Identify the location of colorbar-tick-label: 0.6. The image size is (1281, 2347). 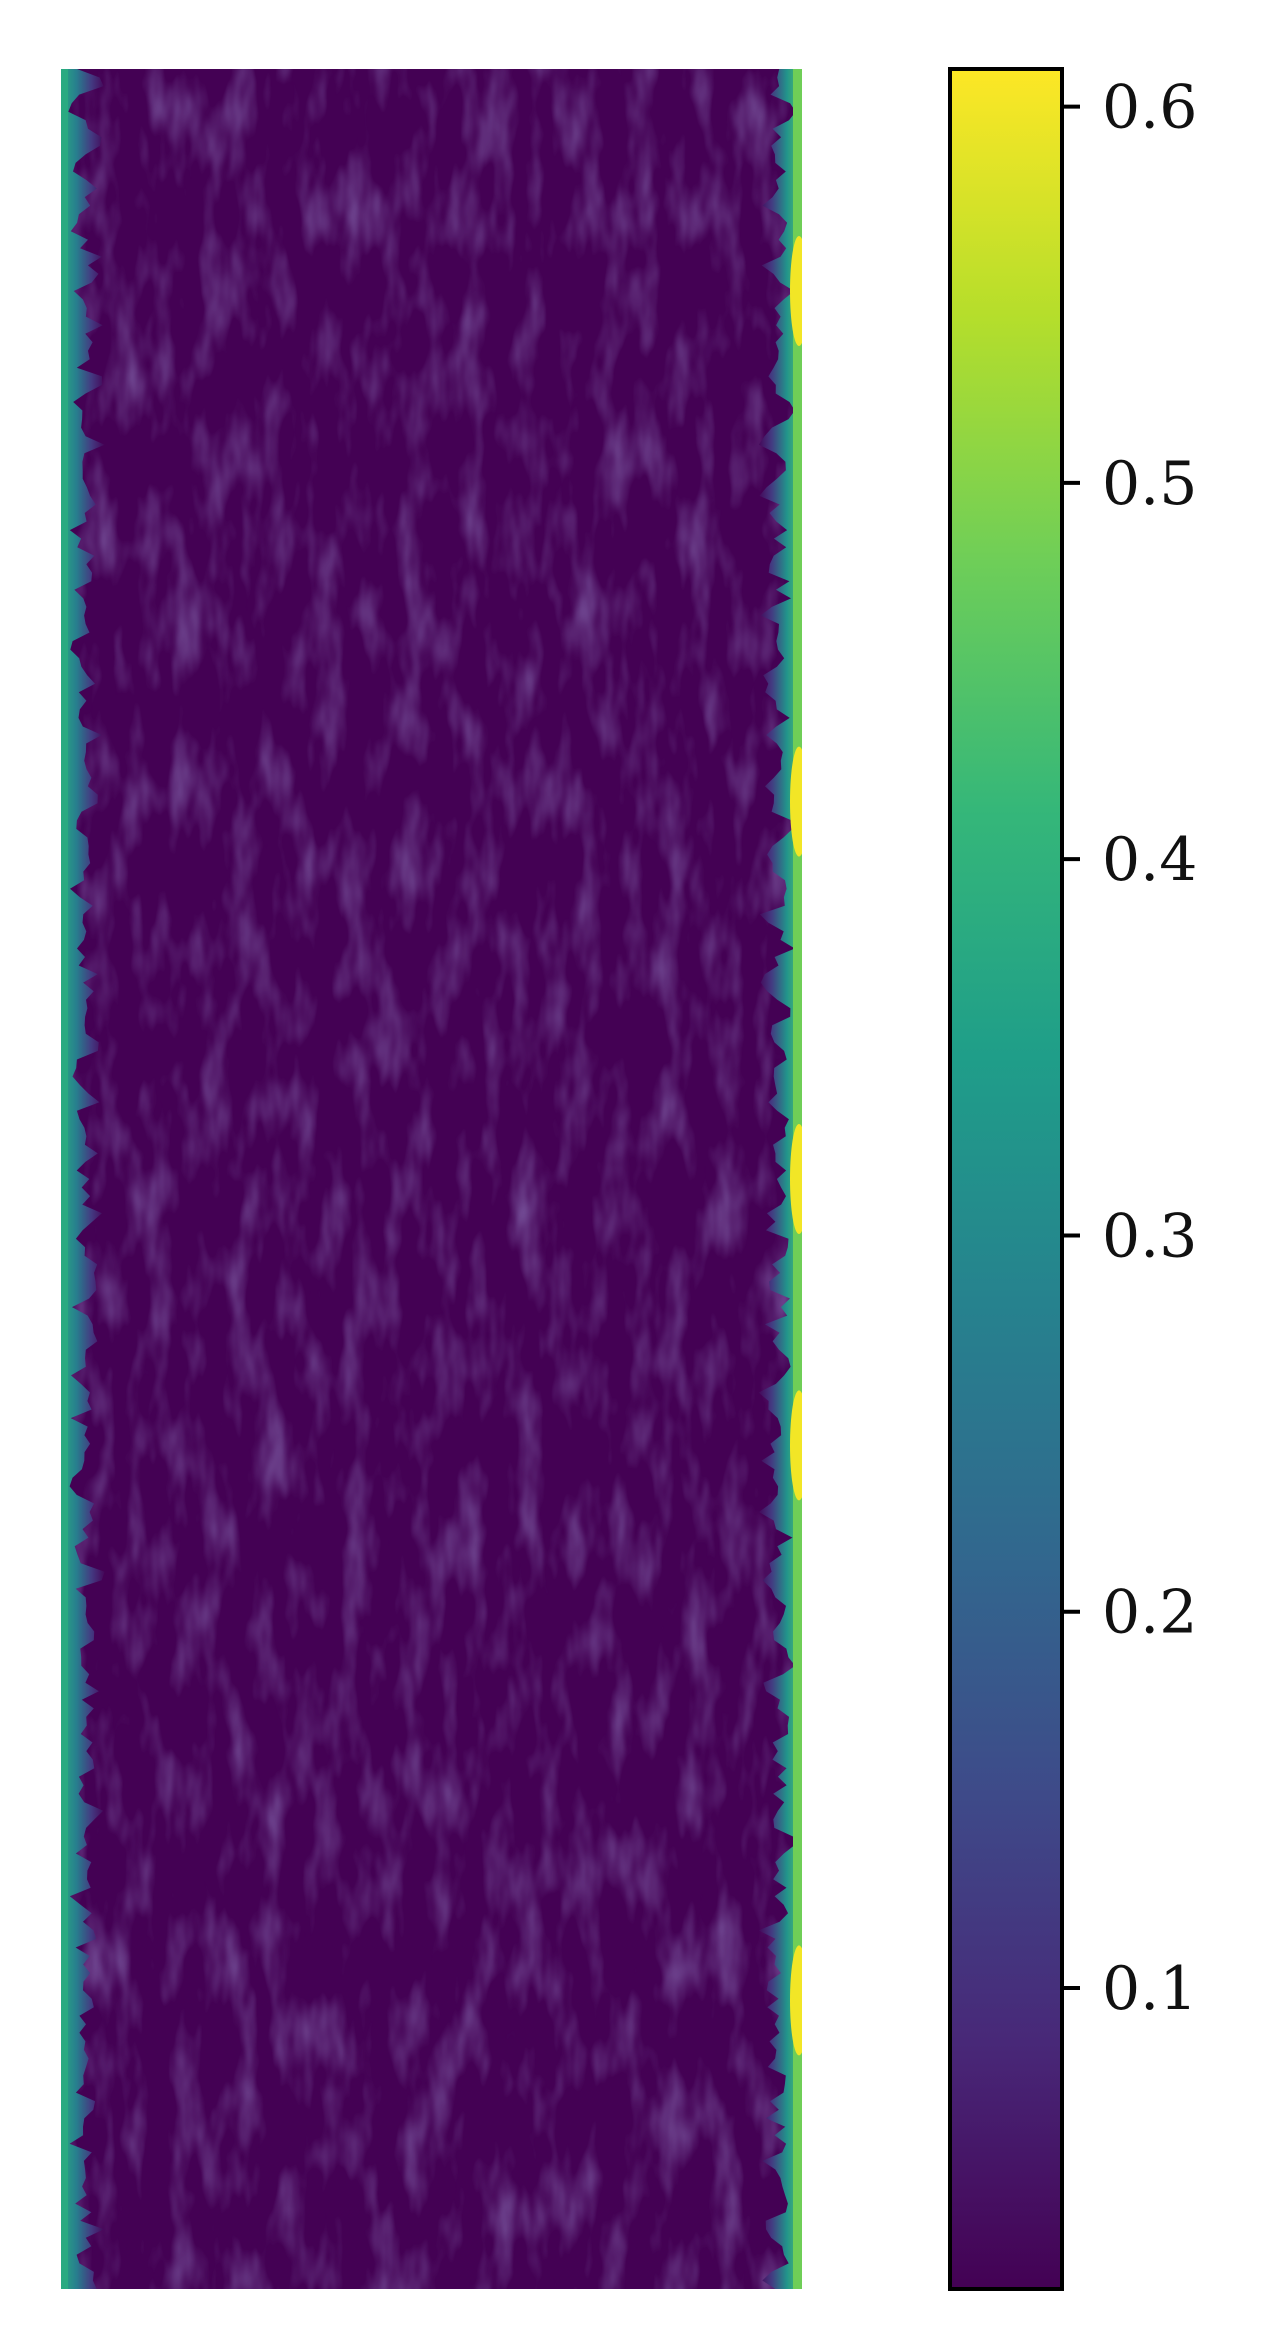
(1149, 108).